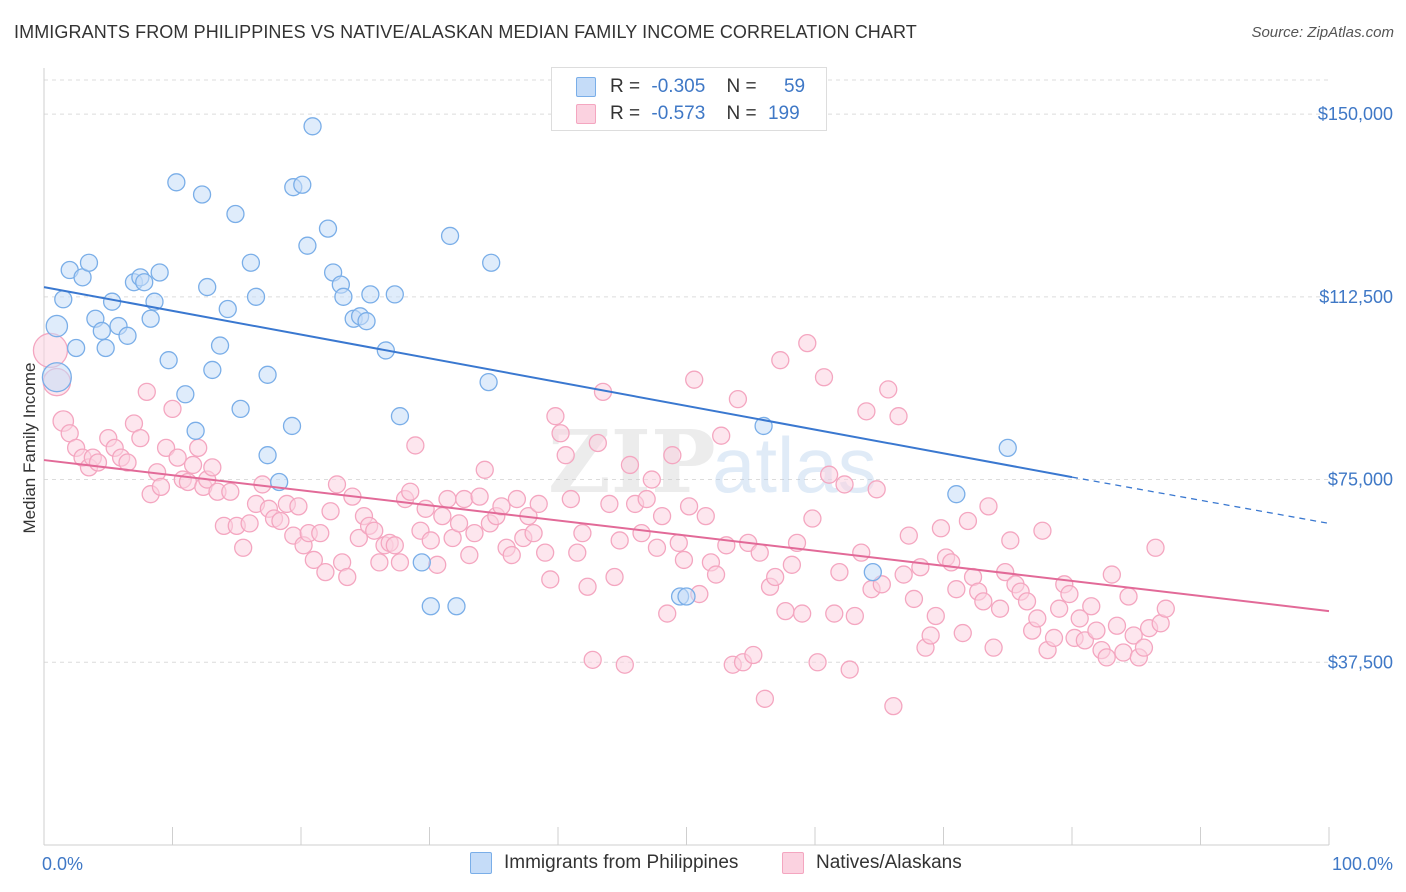 This screenshot has width=1406, height=892. What do you see at coordinates (29, 447) in the screenshot?
I see `y-axis-label: Median Family Income` at bounding box center [29, 447].